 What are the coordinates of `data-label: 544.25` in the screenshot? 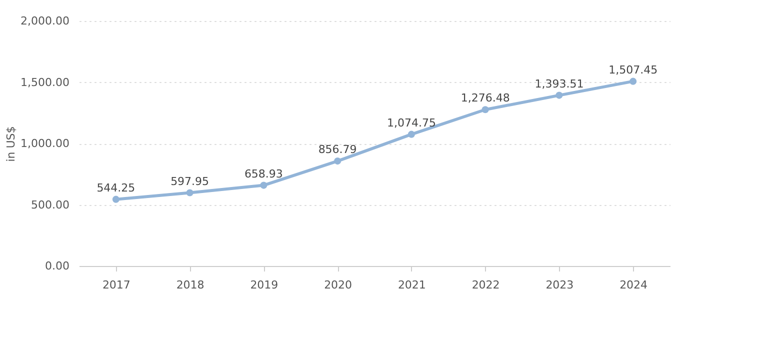 It's located at (116, 187).